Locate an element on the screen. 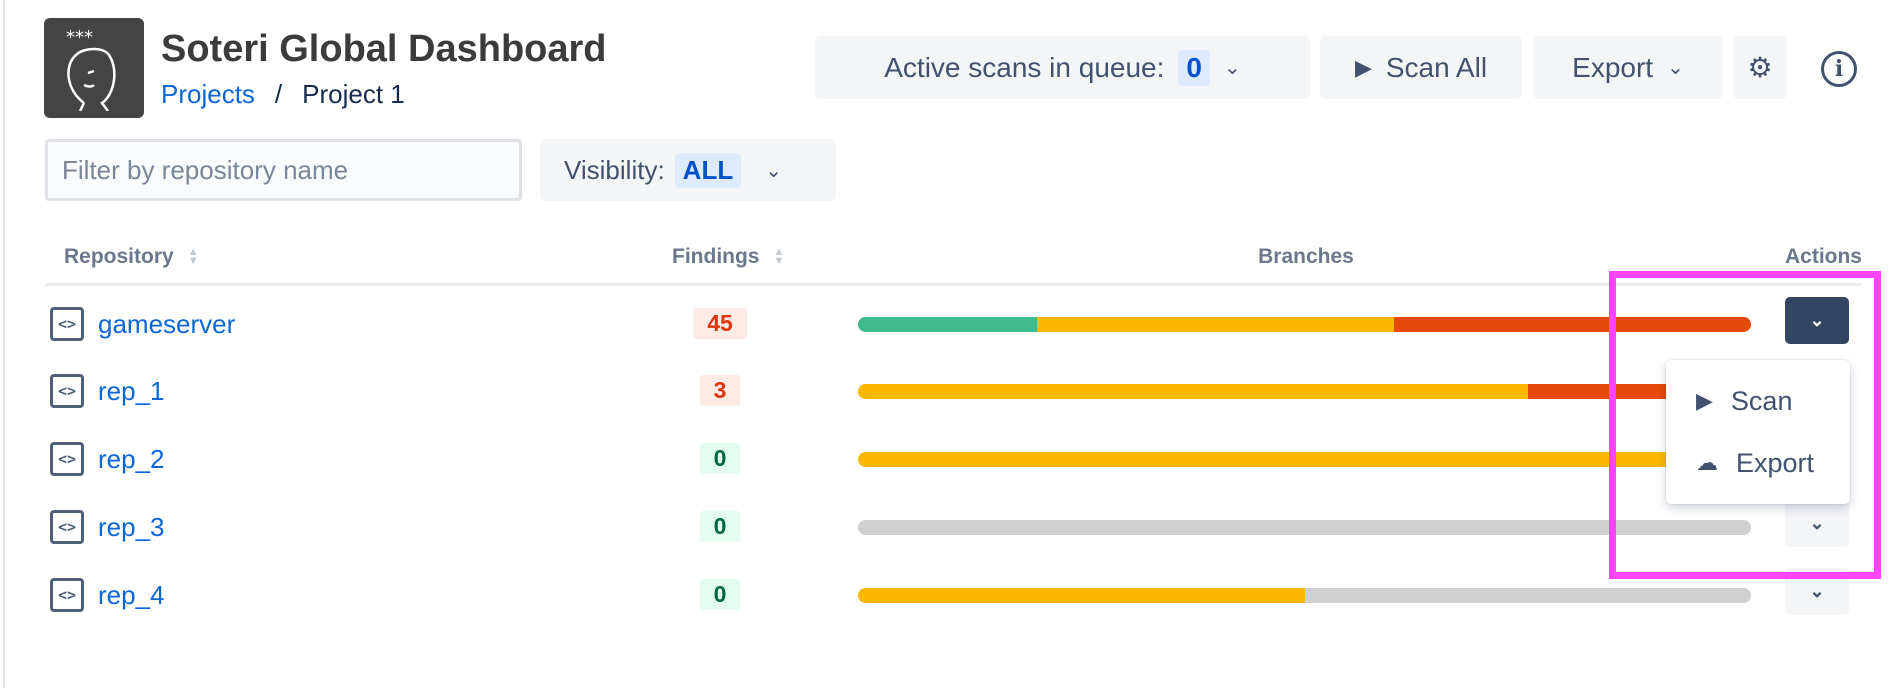 This screenshot has width=1900, height=688. settings-button: ⚙ is located at coordinates (1760, 67).